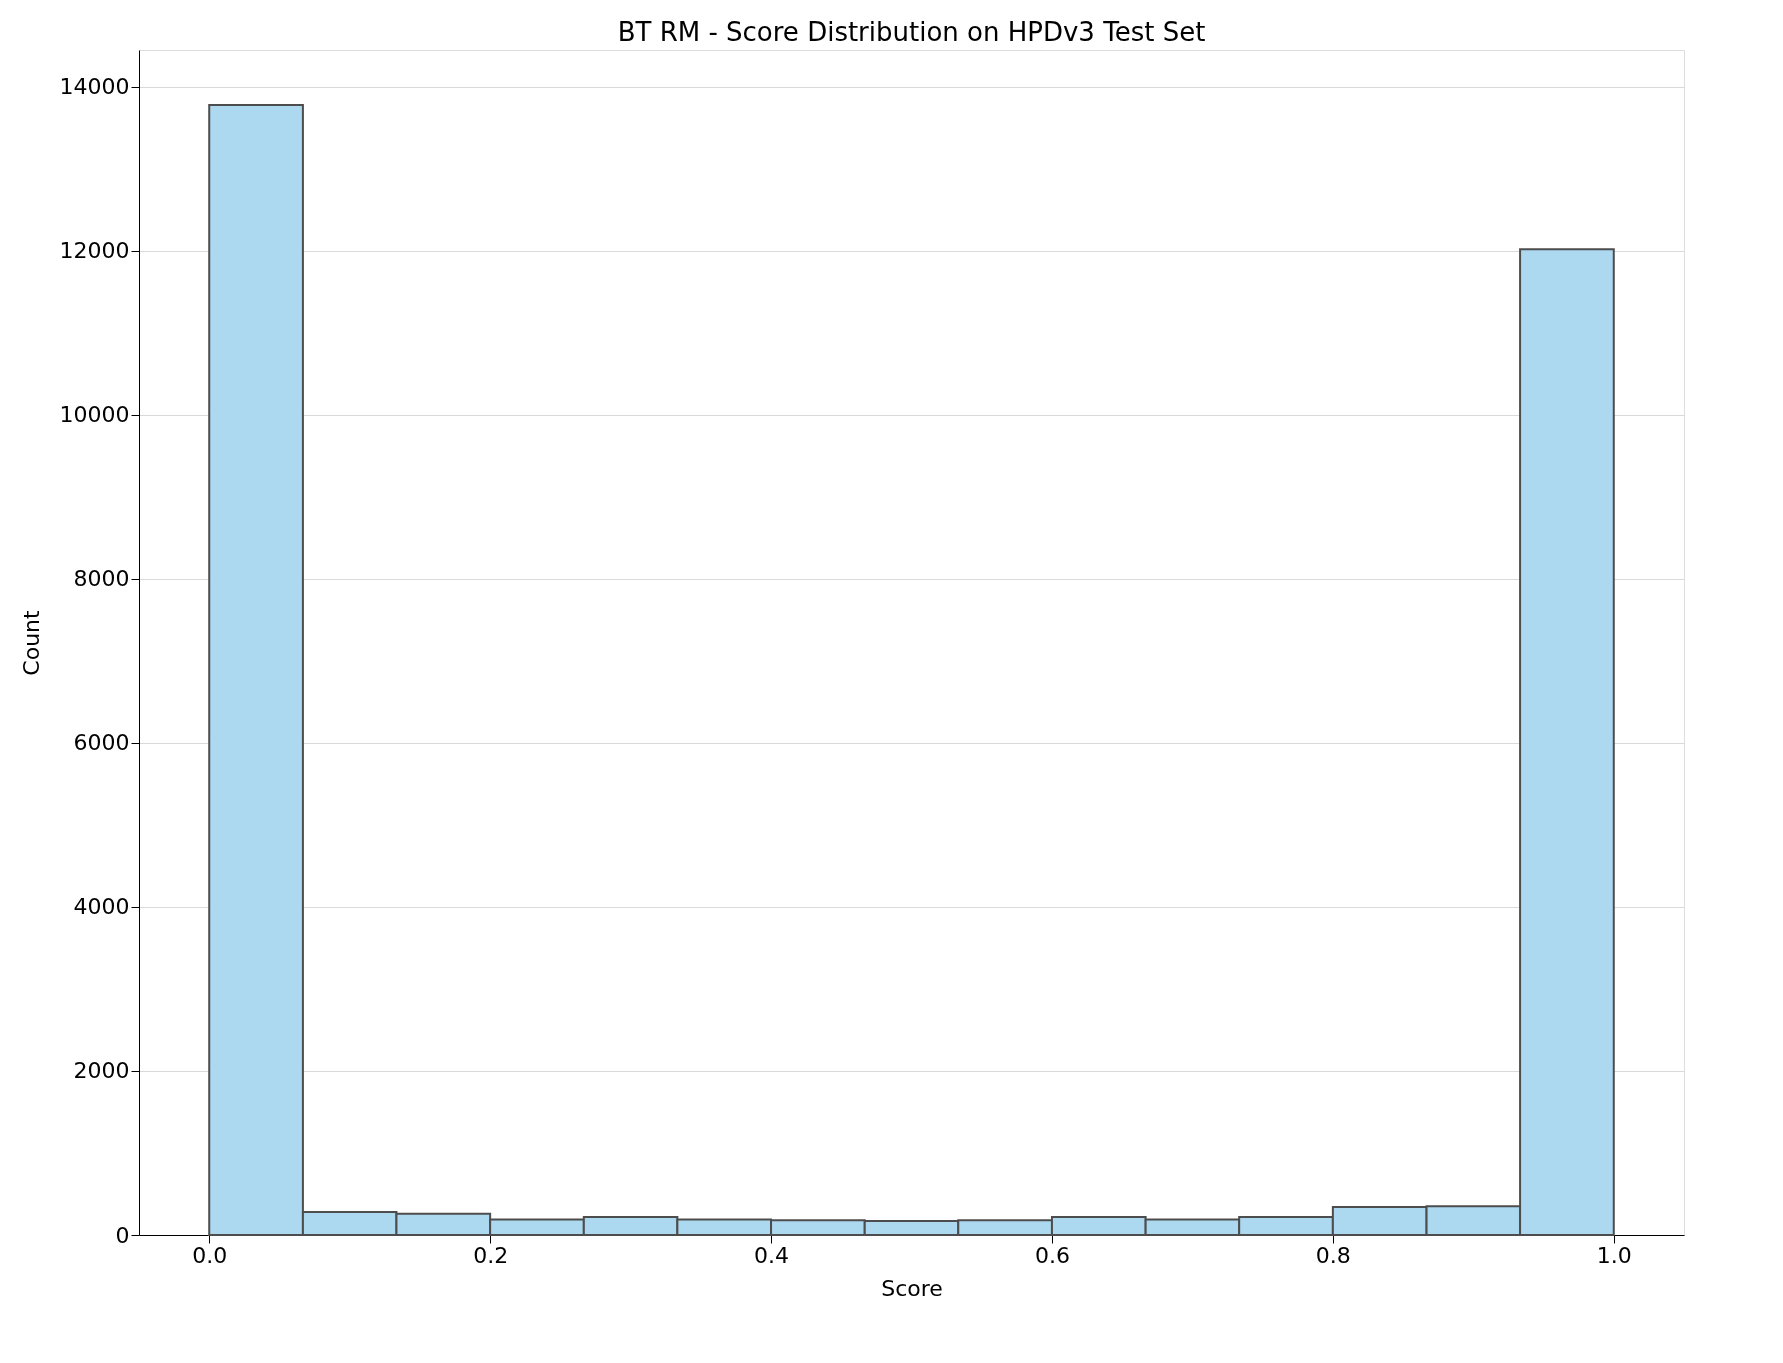  Describe the element at coordinates (94, 251) in the screenshot. I see `y-tick-label: 12000` at that location.